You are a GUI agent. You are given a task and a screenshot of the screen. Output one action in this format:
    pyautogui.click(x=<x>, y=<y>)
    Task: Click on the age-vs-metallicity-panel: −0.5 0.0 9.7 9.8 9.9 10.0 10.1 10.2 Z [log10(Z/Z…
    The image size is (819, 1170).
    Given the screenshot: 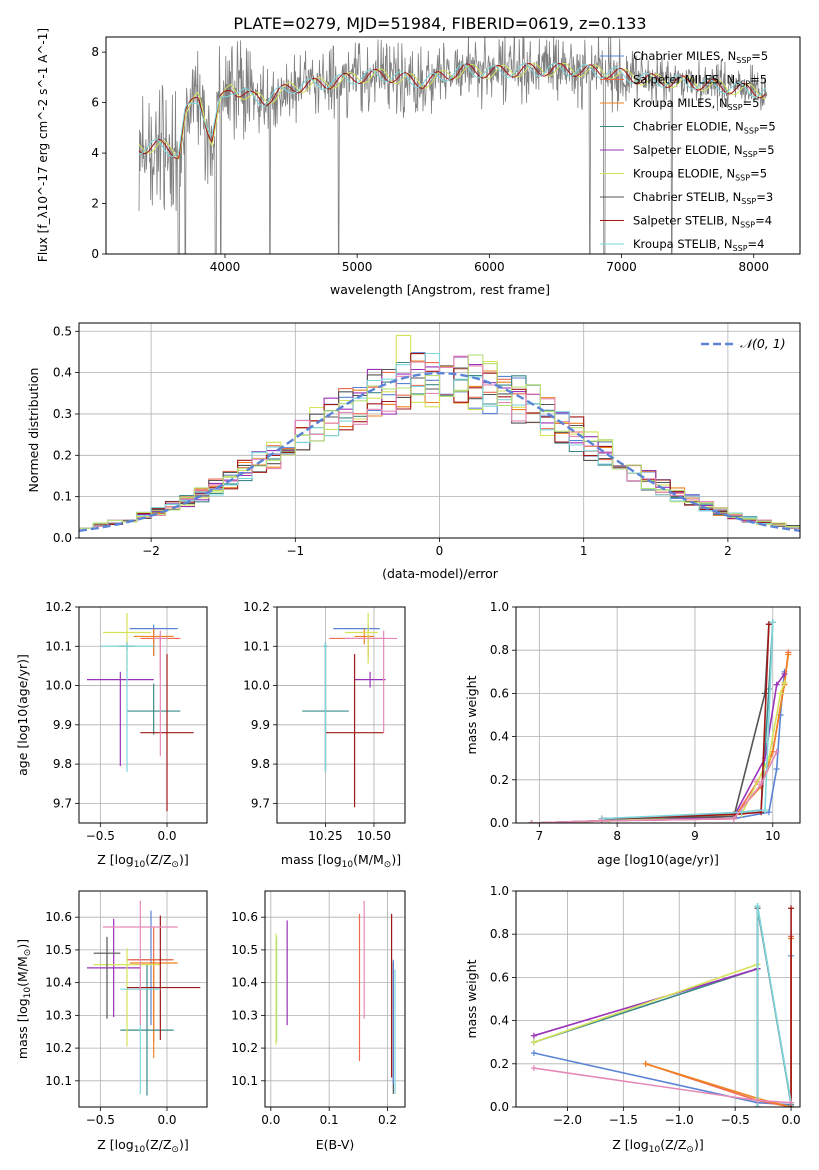 What is the action you would take?
    pyautogui.click(x=111, y=735)
    